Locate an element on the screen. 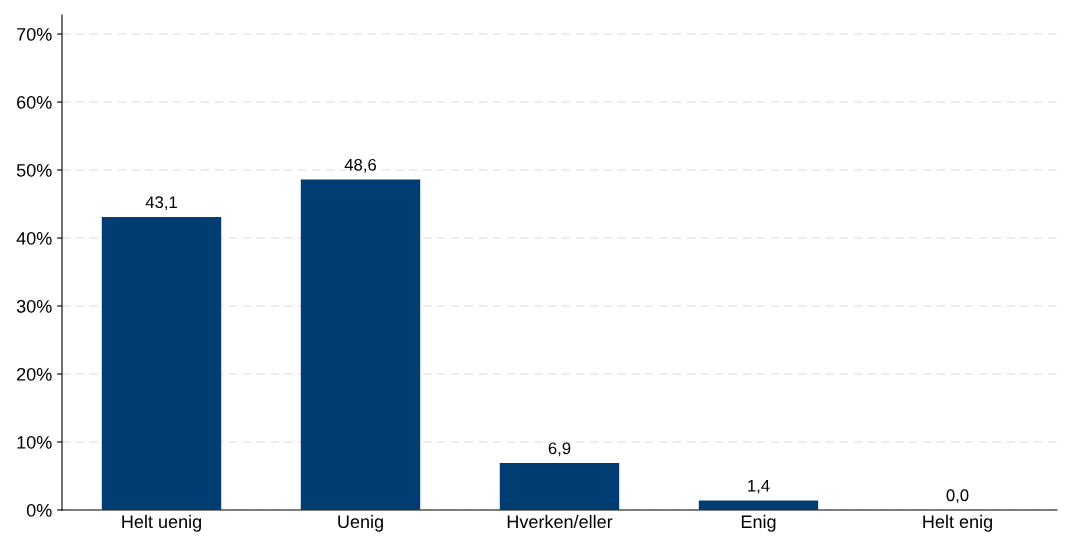  data-label: 6,9 is located at coordinates (559, 449).